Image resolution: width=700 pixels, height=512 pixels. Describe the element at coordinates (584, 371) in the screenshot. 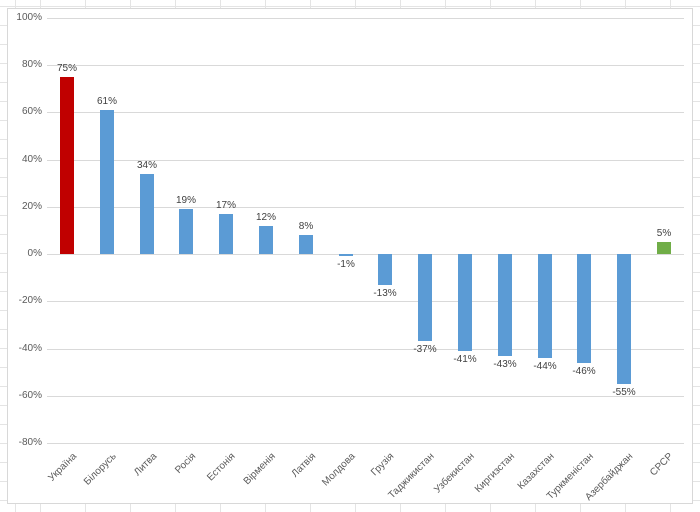

I see `bar-data-label: -46%` at that location.